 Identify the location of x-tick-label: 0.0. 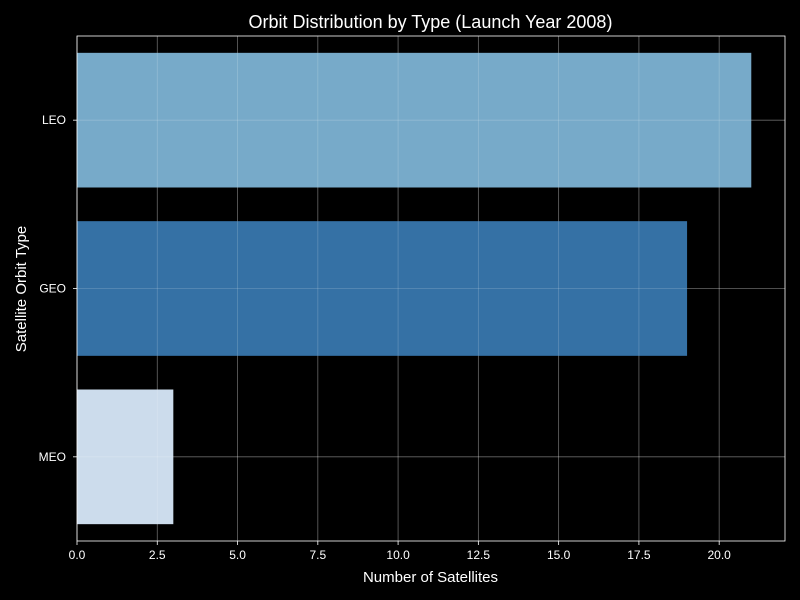
(77, 555).